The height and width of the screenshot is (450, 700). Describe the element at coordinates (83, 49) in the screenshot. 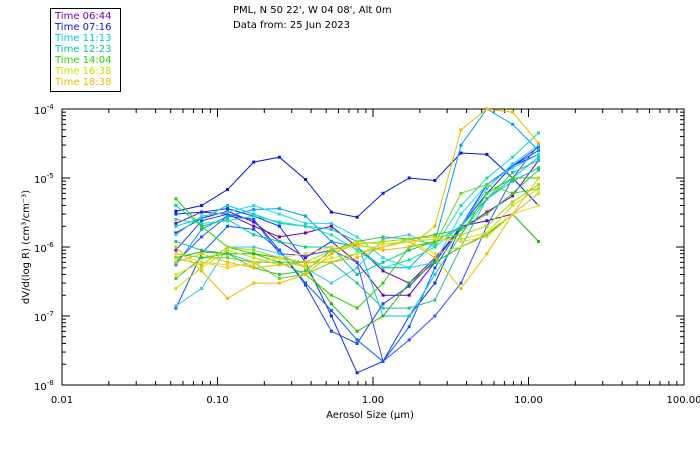

I see `legend-item-1223: Time 12:23` at that location.